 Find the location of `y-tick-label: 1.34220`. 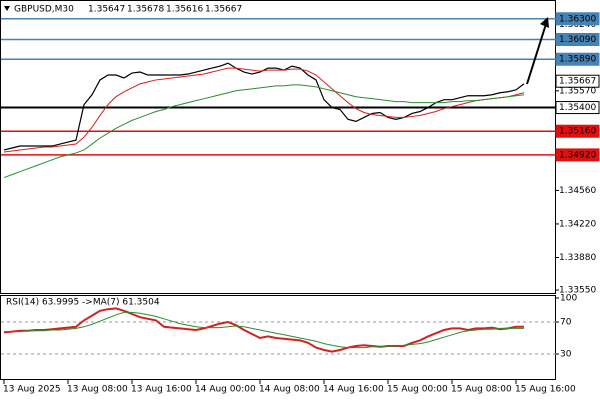

y-tick-label: 1.34220 is located at coordinates (577, 224).